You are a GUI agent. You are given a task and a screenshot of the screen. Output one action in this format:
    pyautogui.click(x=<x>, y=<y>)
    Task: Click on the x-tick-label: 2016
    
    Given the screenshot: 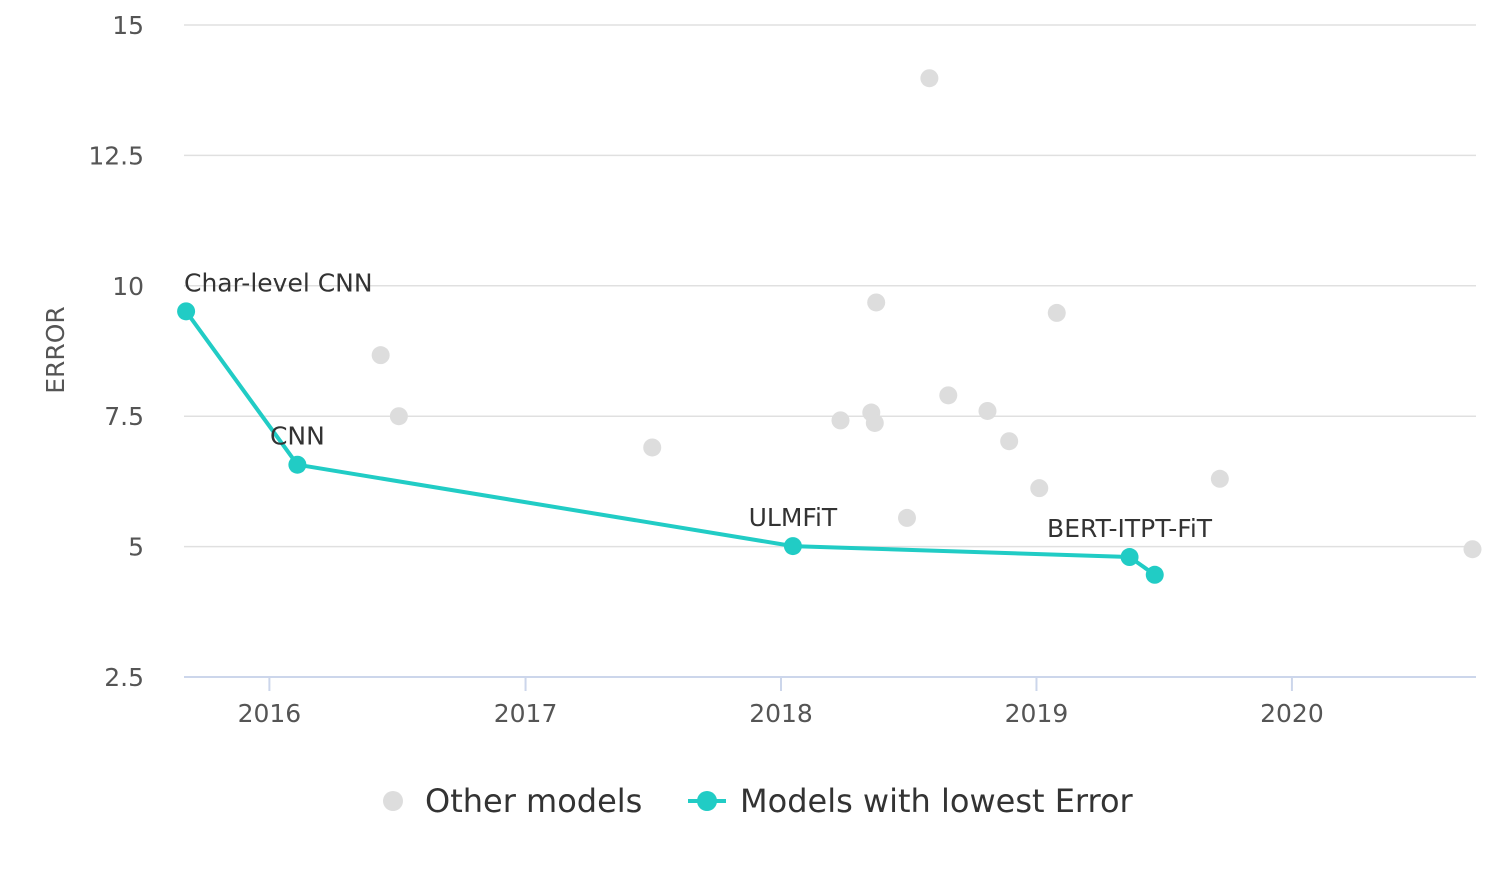 What is the action you would take?
    pyautogui.click(x=270, y=713)
    